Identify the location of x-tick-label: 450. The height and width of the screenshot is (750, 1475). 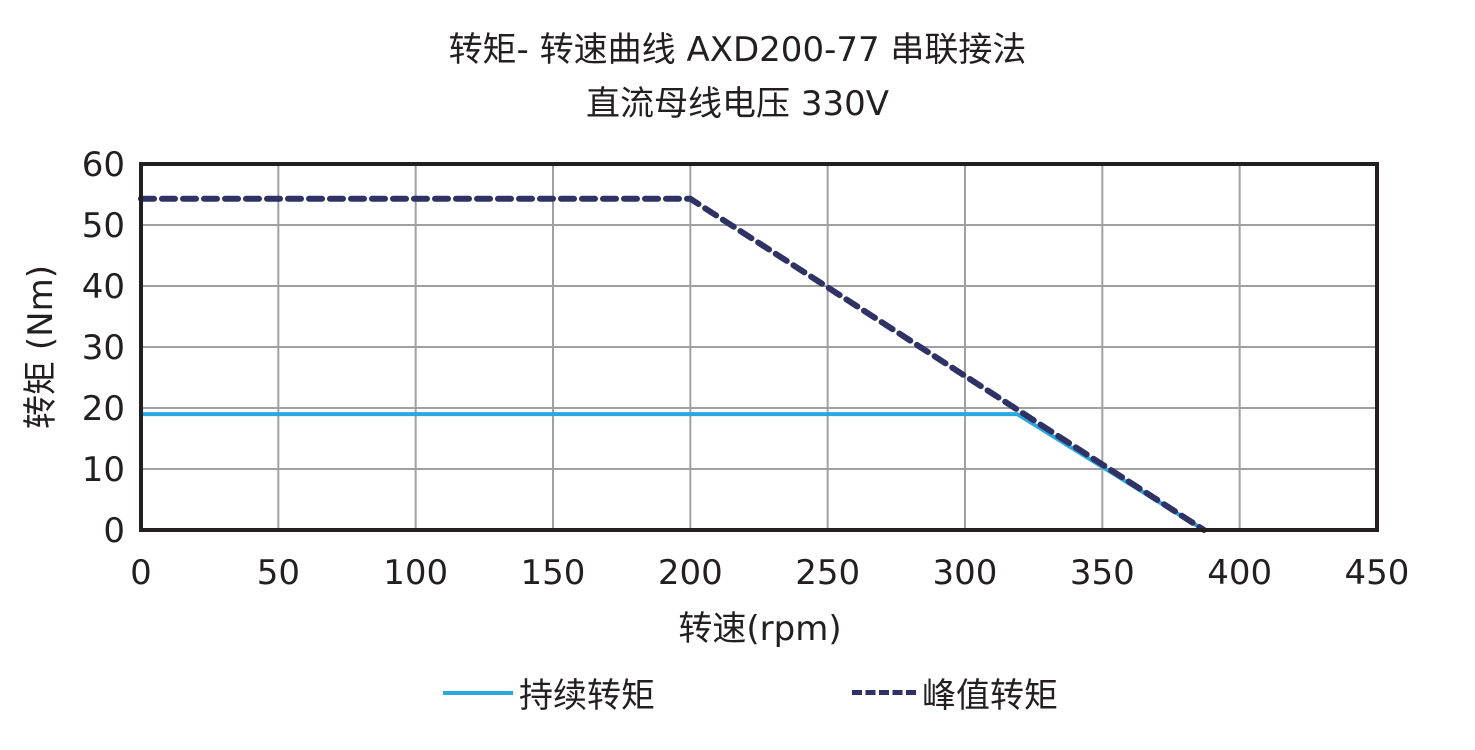
(1377, 573).